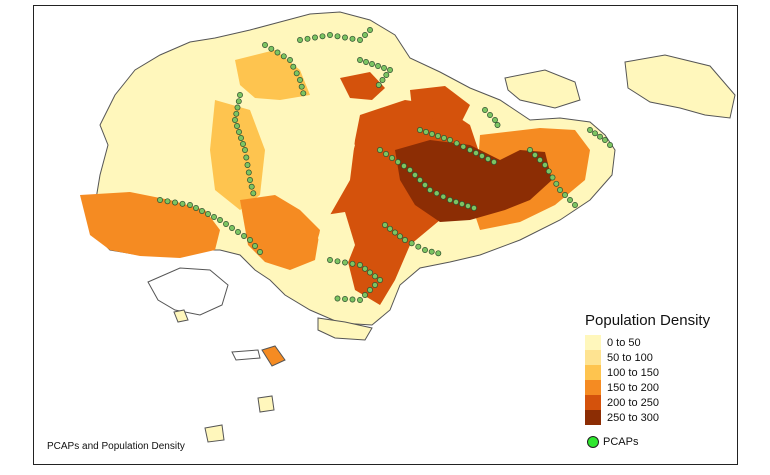 This screenshot has height=475, width=770. I want to click on map-caption: PCAPs and Population Density, so click(116, 446).